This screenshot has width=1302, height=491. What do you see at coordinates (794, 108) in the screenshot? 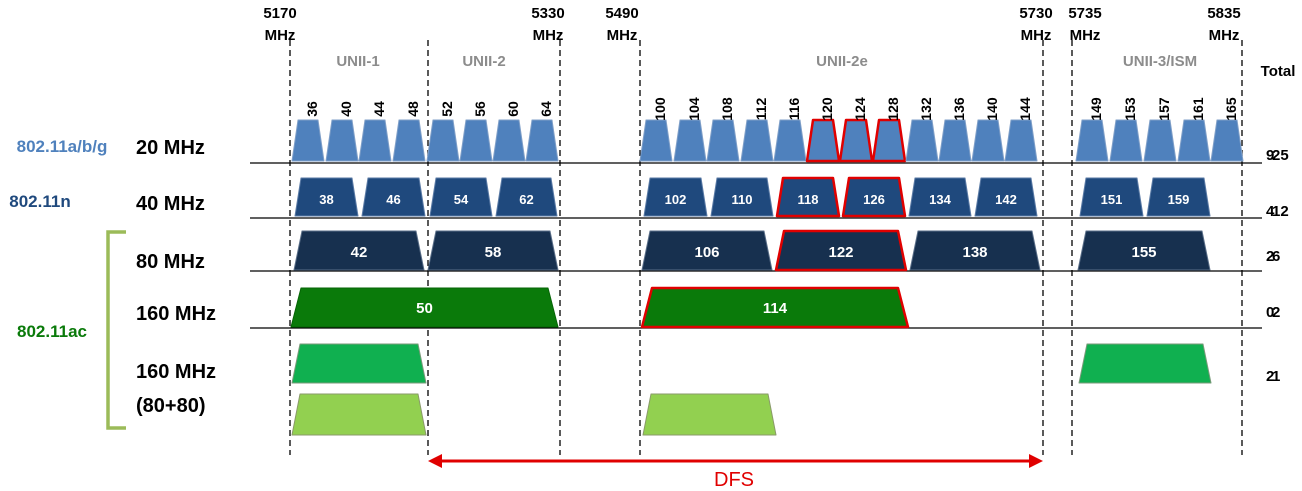
I see `channel-20-mhz-label: 116` at bounding box center [794, 108].